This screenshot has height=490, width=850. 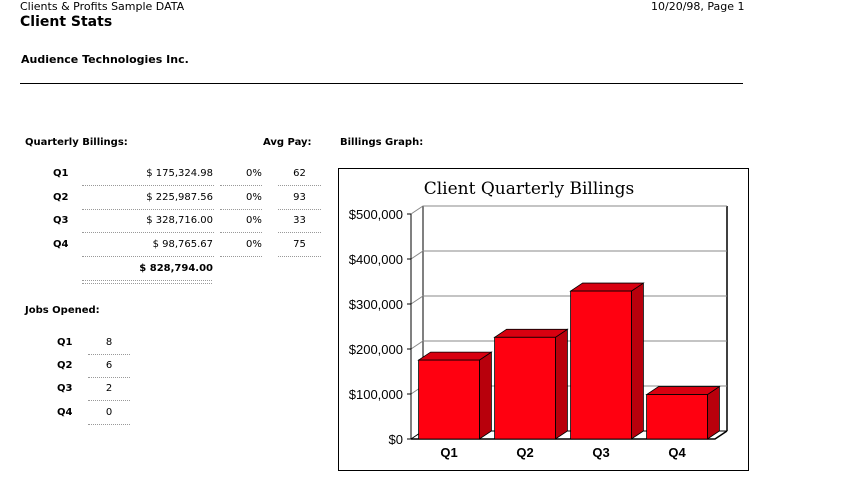 I want to click on y-tick-label: $100,000, so click(x=376, y=394).